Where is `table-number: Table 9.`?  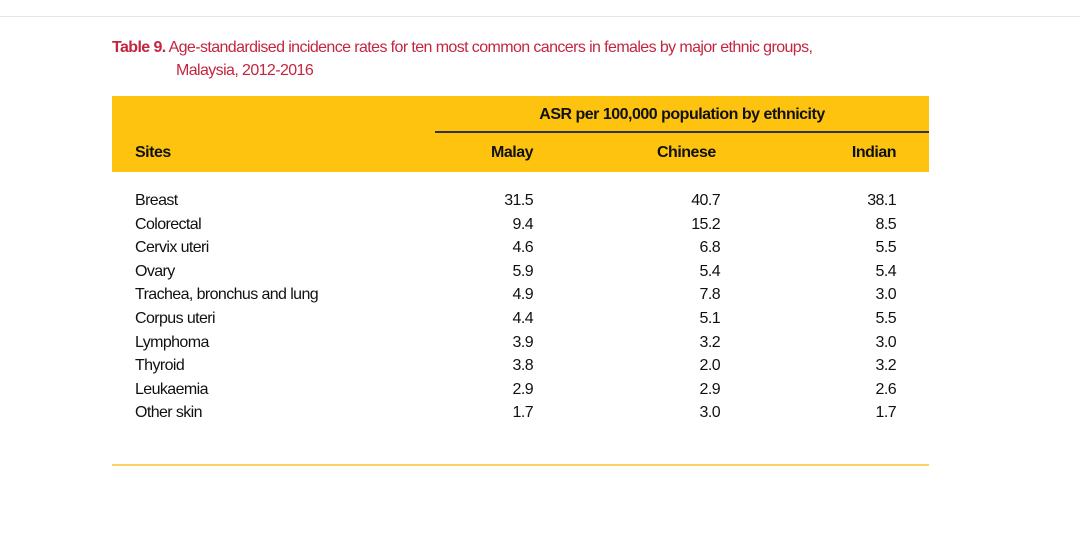 table-number: Table 9. is located at coordinates (139, 47).